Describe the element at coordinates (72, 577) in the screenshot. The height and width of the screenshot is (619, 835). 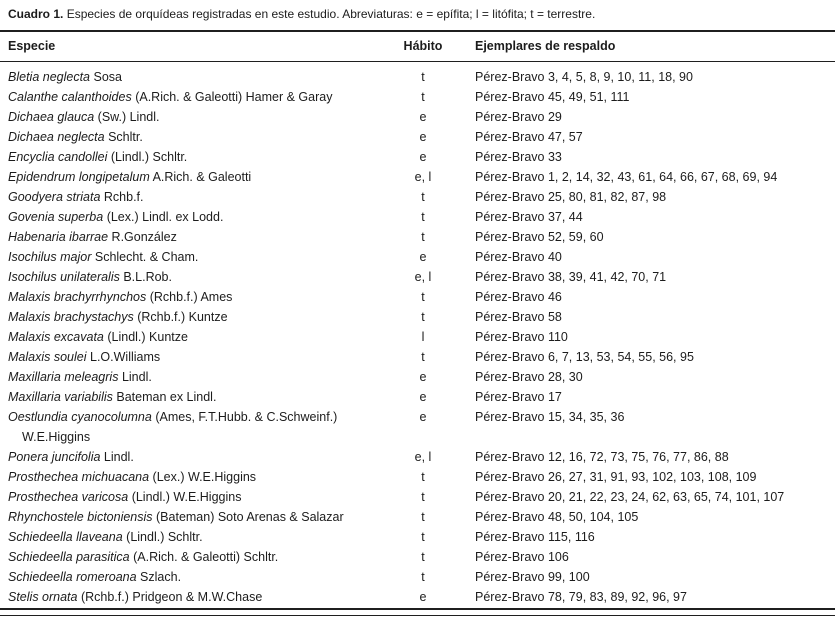
I see `species-name: Schiedeella romeroana` at that location.